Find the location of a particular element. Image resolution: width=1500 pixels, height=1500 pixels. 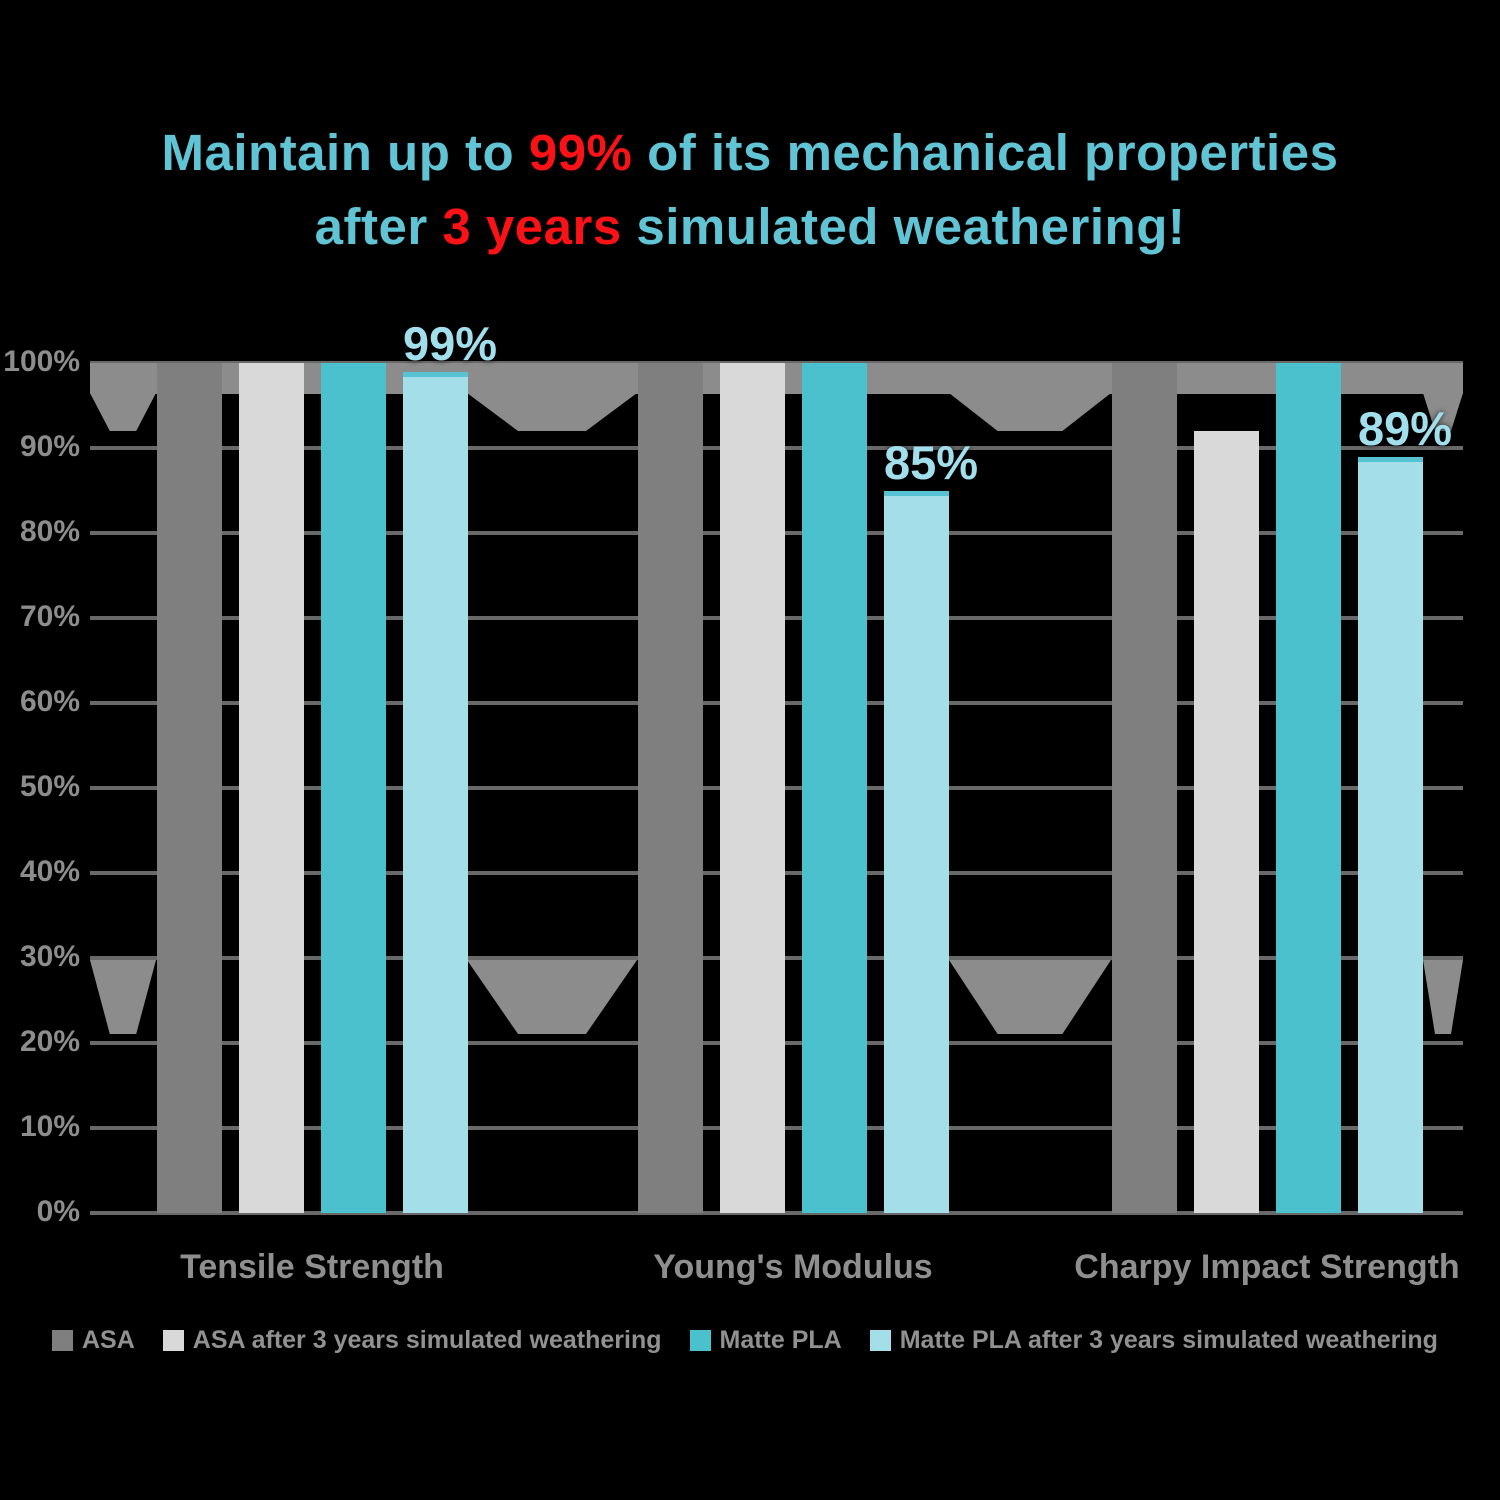

bar-series2-category2 is located at coordinates (752, 788).